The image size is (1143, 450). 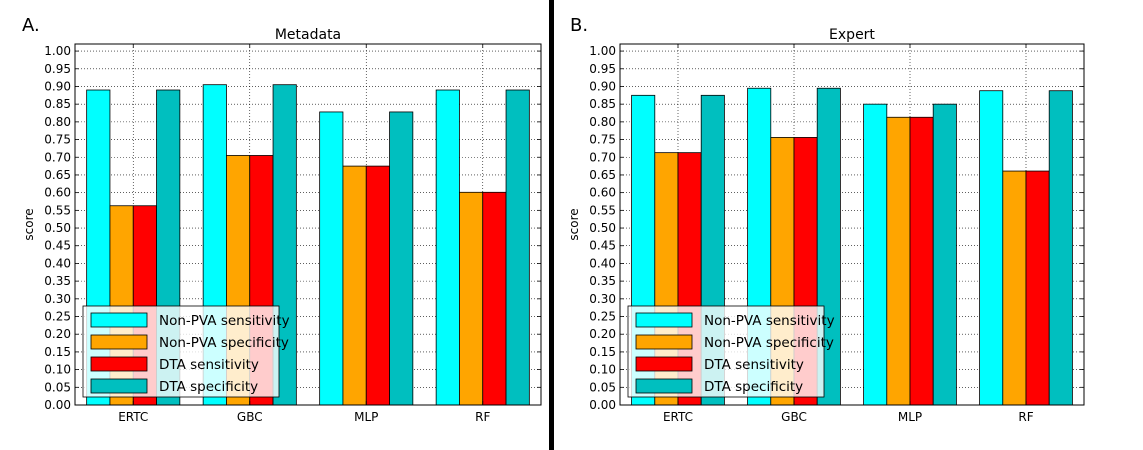 I want to click on panel-label: A., so click(x=31, y=25).